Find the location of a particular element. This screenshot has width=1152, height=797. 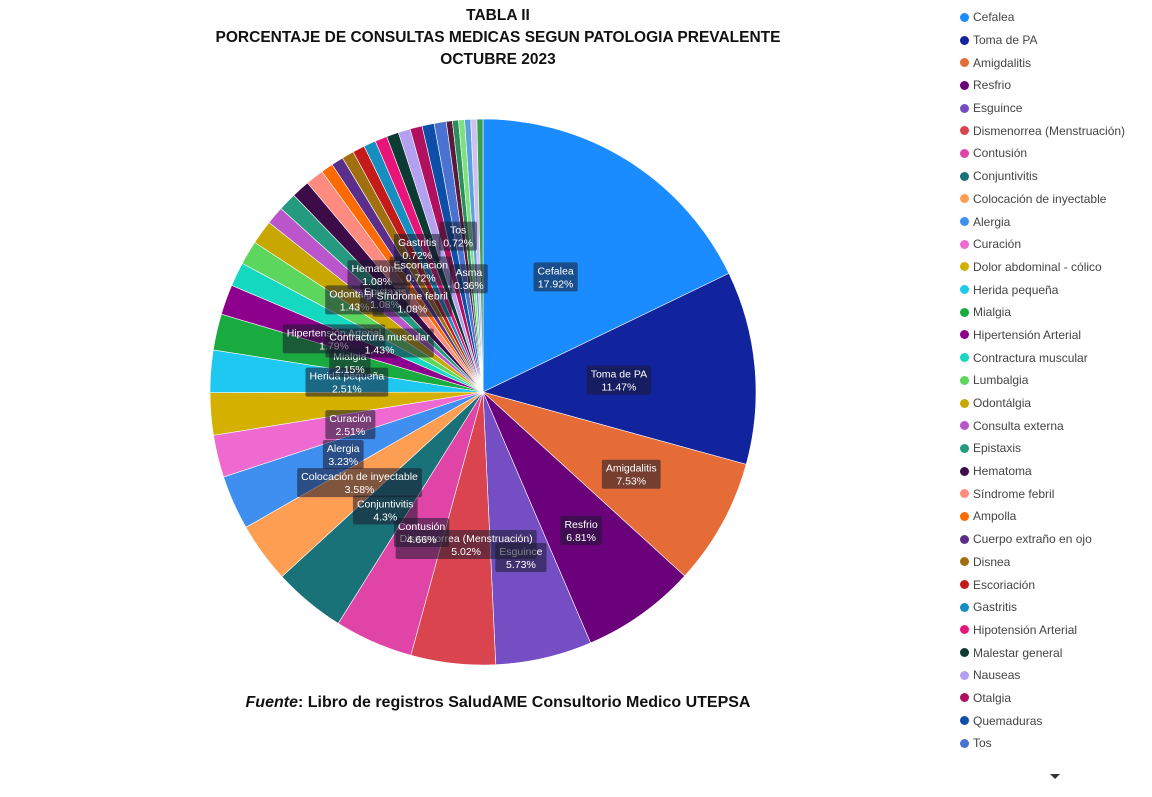

legend-item: Malestar general is located at coordinates (1055, 652).